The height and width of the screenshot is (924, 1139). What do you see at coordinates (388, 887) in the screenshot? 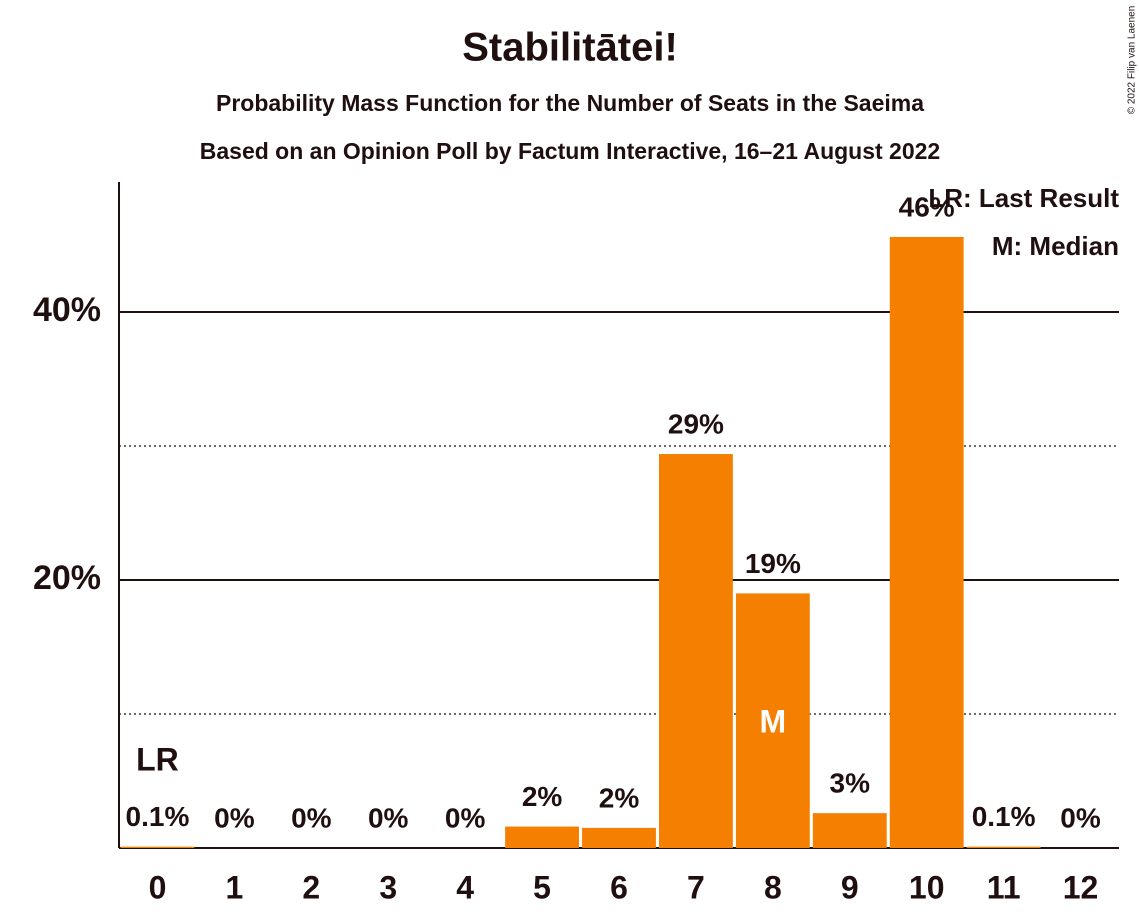
I see `x-tick-label: 3` at bounding box center [388, 887].